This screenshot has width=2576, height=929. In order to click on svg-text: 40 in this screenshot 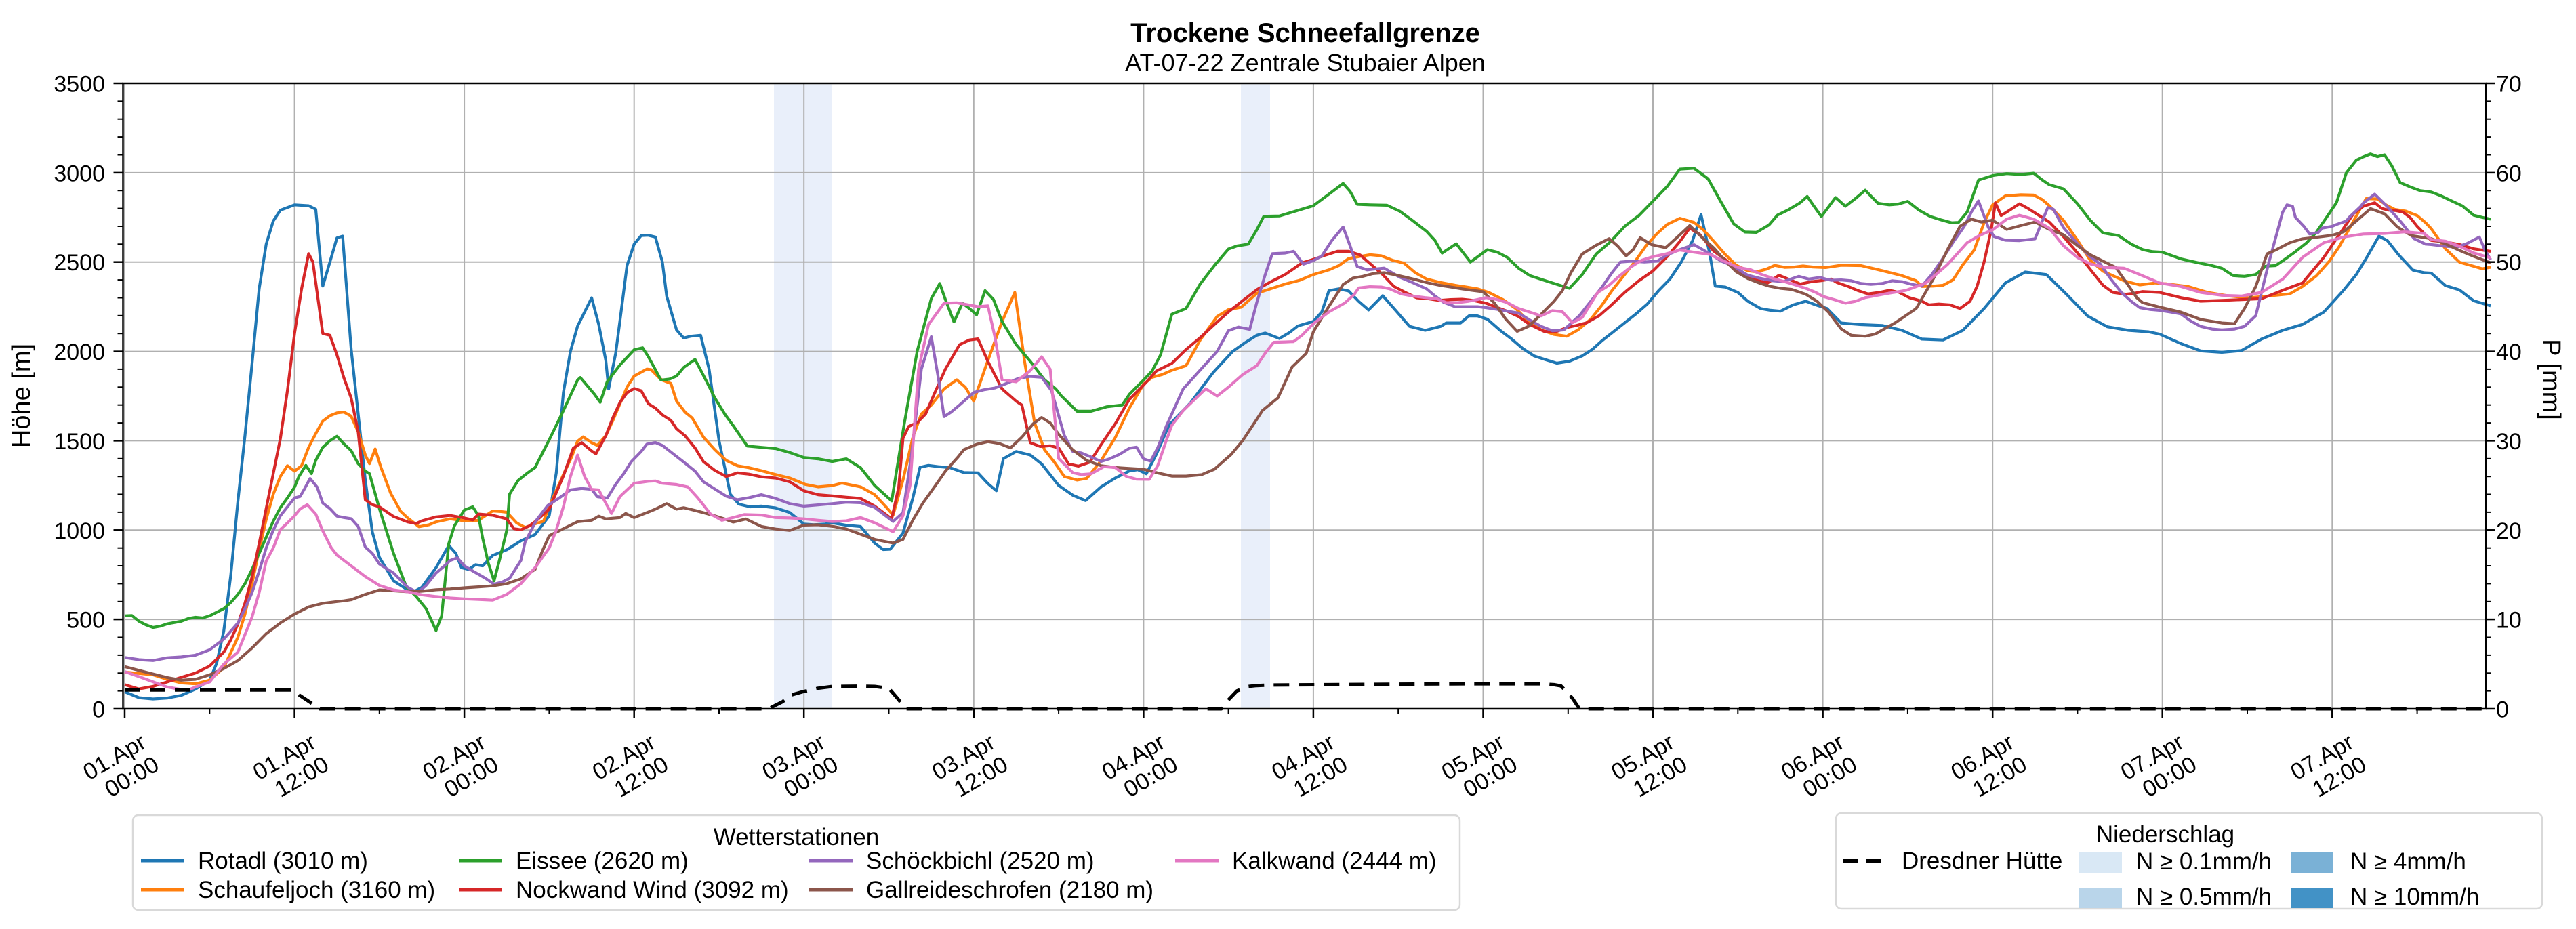, I will do `click(2509, 352)`.